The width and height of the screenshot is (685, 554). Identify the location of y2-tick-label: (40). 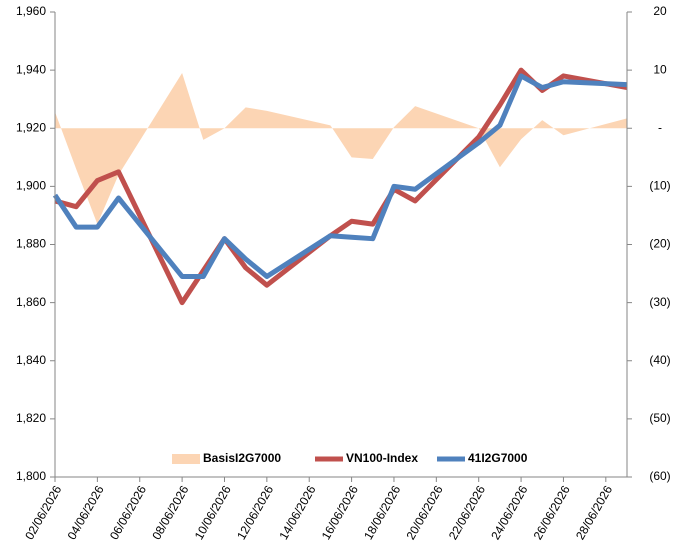
(659, 360).